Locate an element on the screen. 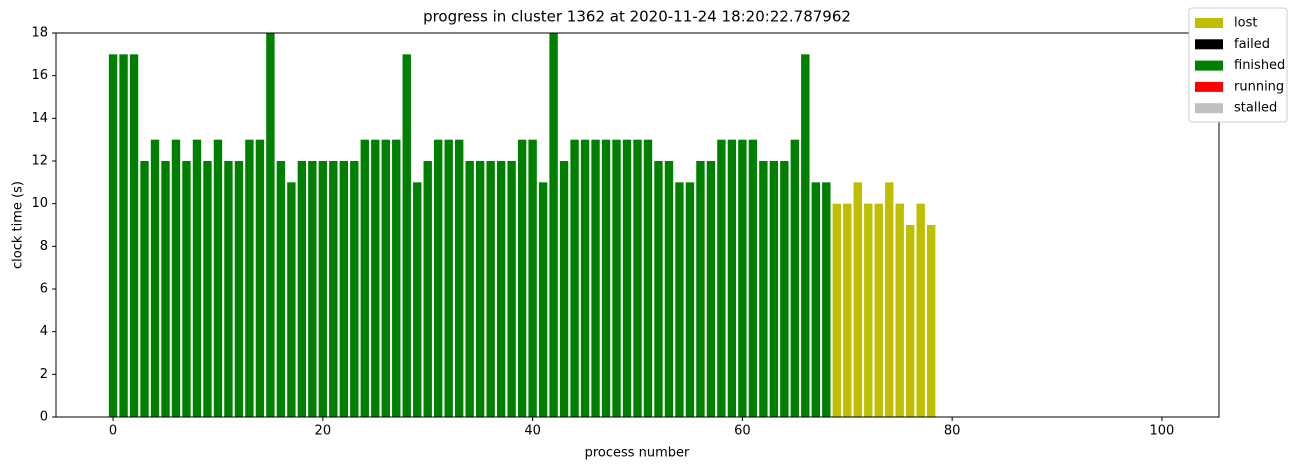 The image size is (1303, 470). y-tick-label: 18 is located at coordinates (39, 33).